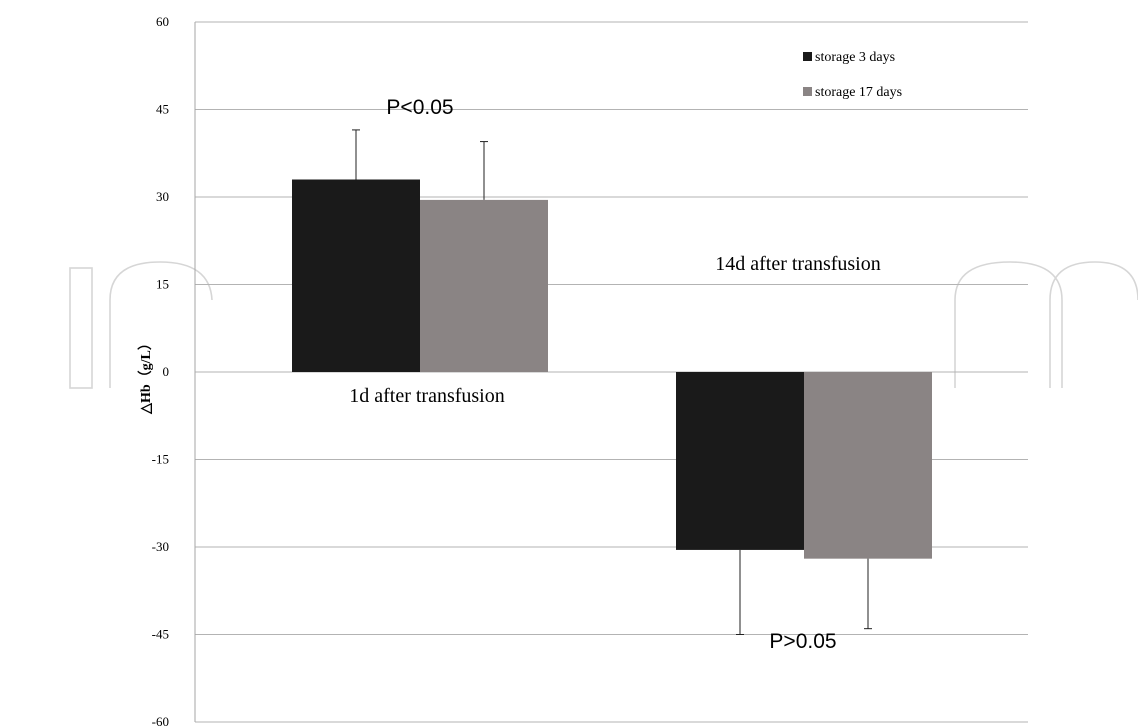 The image size is (1138, 728). Describe the element at coordinates (427, 396) in the screenshot. I see `category-label-1d: 1d after transfusion` at that location.